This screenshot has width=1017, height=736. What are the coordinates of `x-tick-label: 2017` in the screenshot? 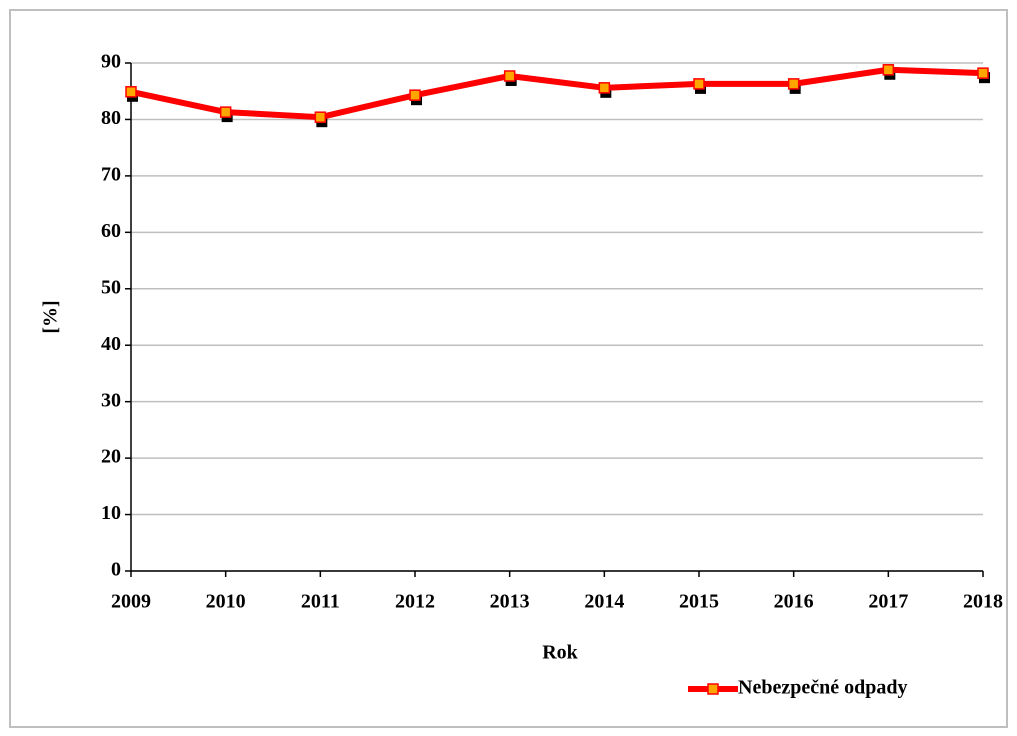 It's located at (888, 602).